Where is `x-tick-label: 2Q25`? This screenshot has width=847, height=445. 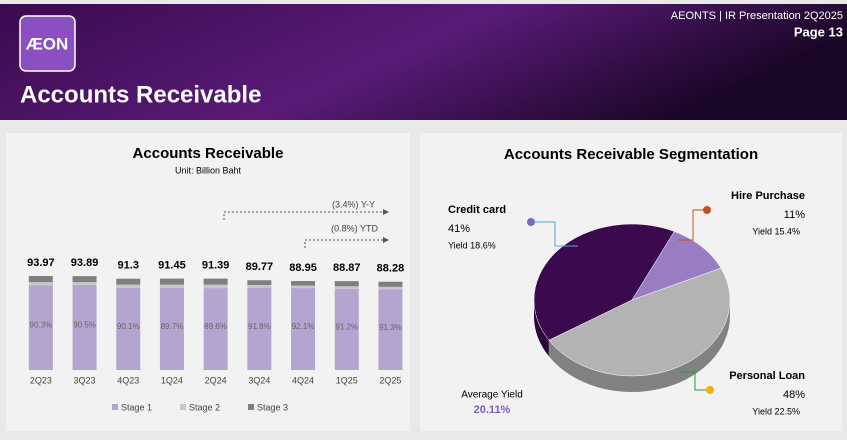
x-tick-label: 2Q25 is located at coordinates (390, 380).